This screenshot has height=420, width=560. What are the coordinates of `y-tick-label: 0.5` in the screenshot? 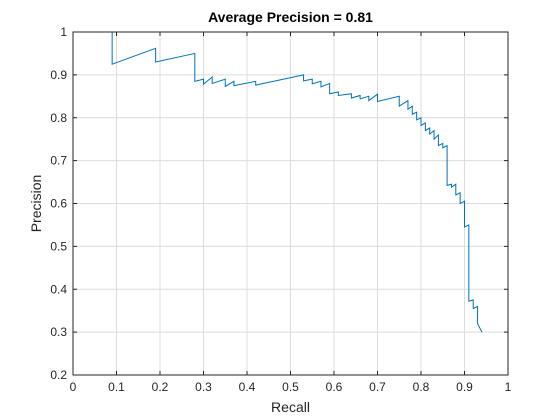 It's located at (58, 246).